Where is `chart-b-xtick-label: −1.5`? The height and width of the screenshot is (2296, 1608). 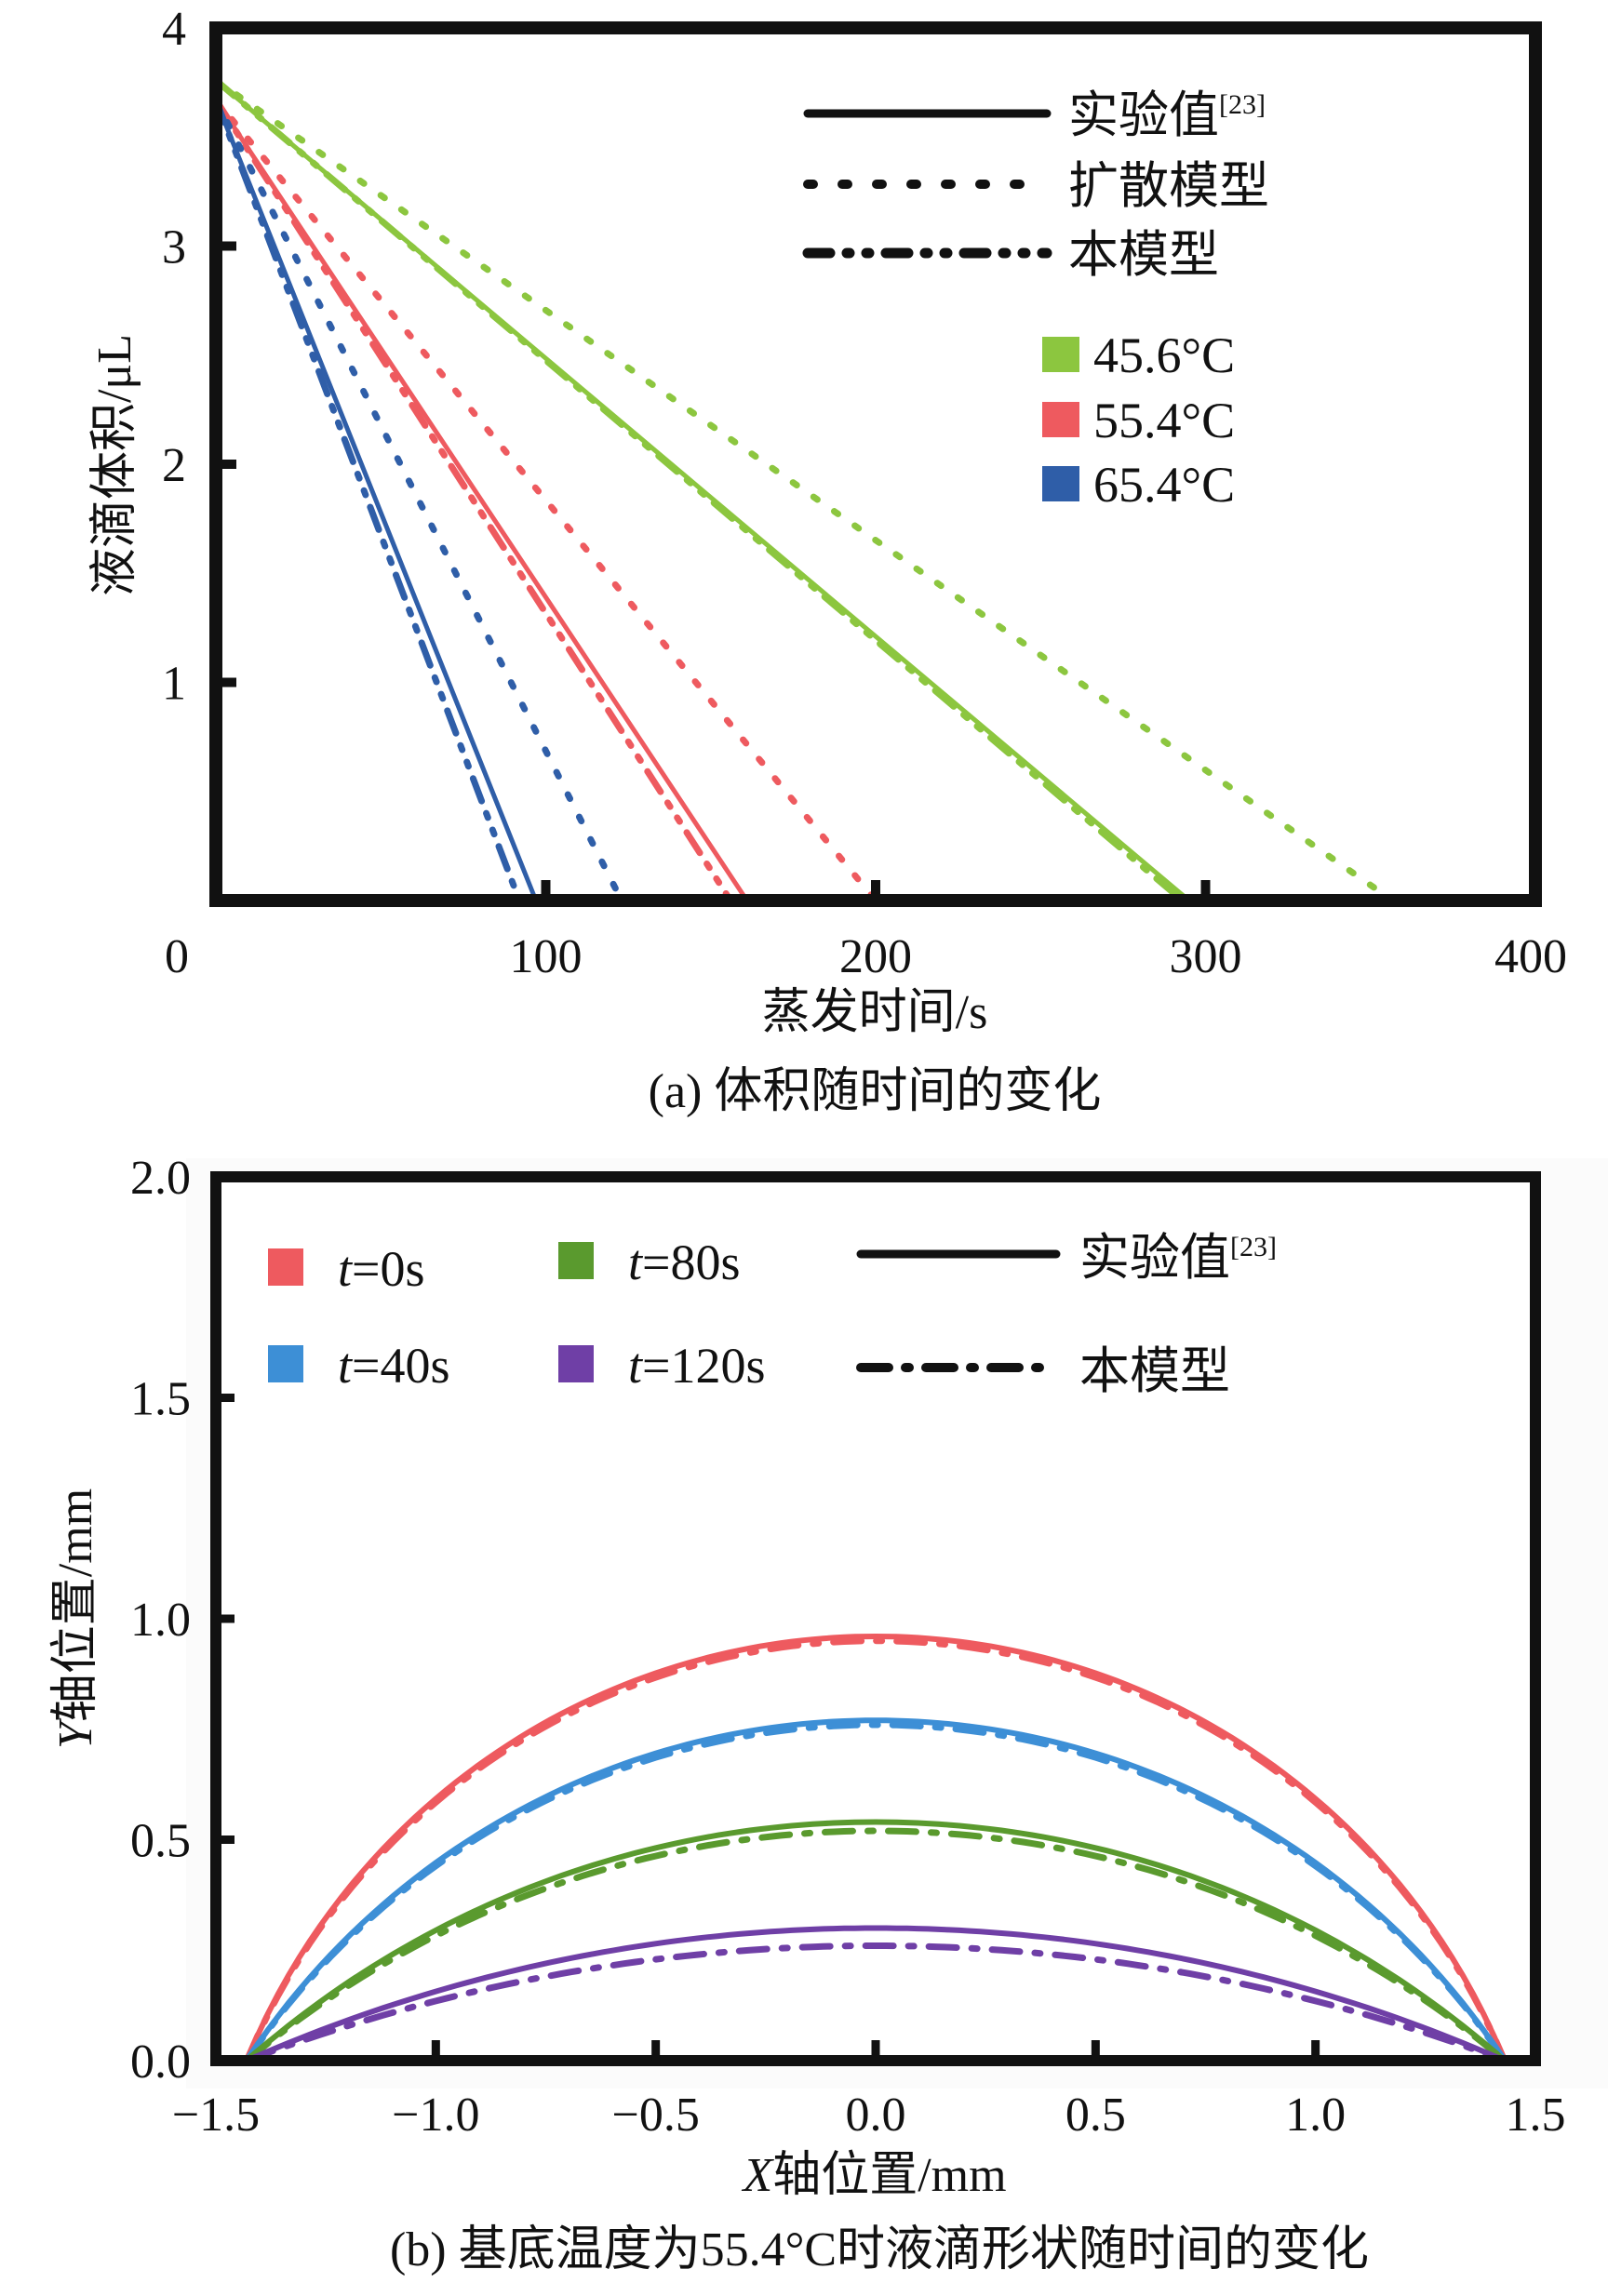
chart-b-xtick-label: −1.5 is located at coordinates (216, 2115).